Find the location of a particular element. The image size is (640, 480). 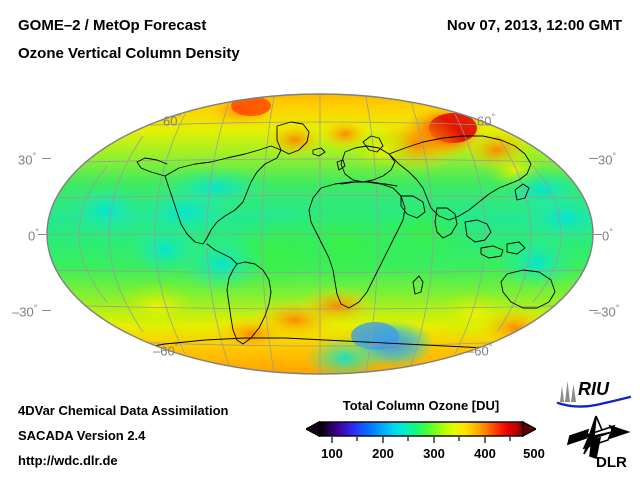

footer-version-label: SACADA Version 2.4 is located at coordinates (82, 435).